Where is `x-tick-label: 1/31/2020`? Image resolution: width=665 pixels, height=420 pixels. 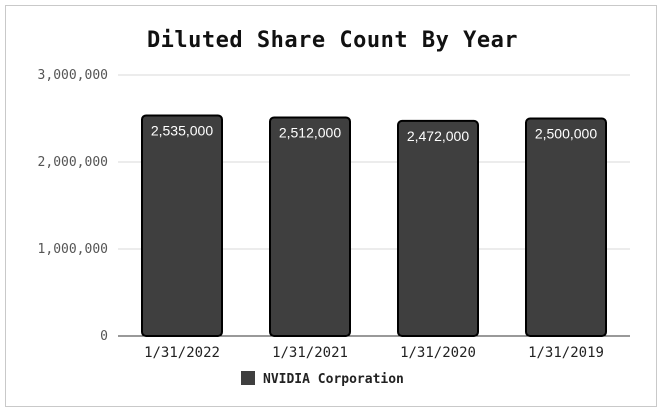 x-tick-label: 1/31/2020 is located at coordinates (438, 353).